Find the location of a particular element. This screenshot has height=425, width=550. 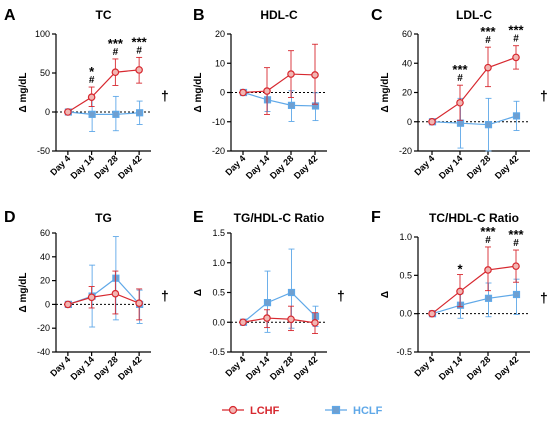

y-tick-label: 20 is located at coordinates (220, 34).